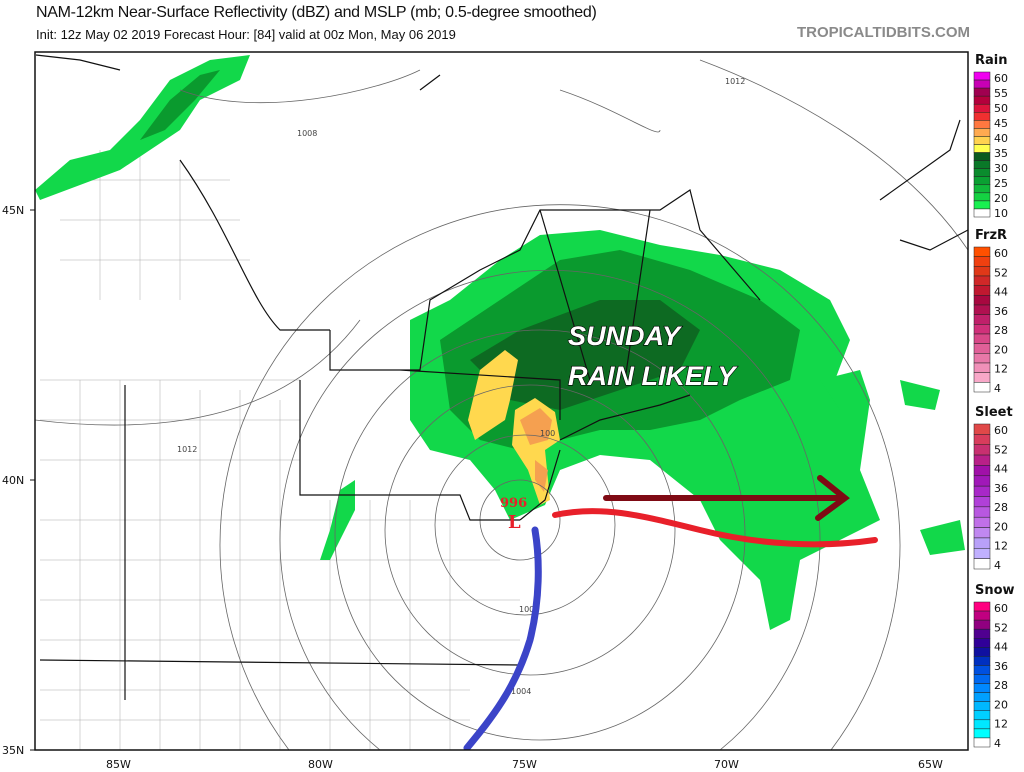  I want to click on low-pressure-value: 996, so click(513, 503).